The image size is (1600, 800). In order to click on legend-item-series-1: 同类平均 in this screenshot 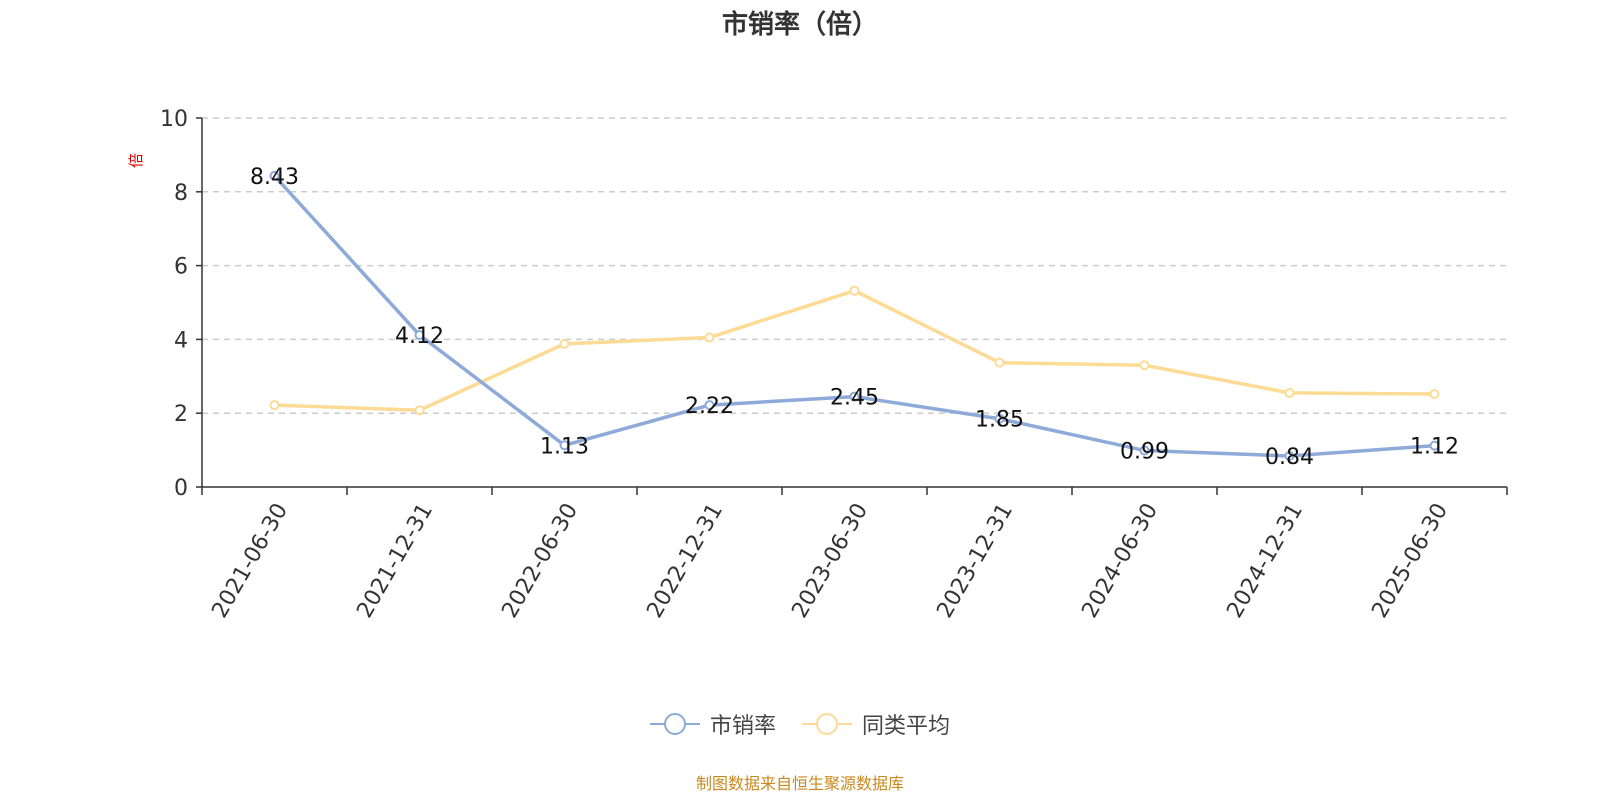, I will do `click(876, 724)`.